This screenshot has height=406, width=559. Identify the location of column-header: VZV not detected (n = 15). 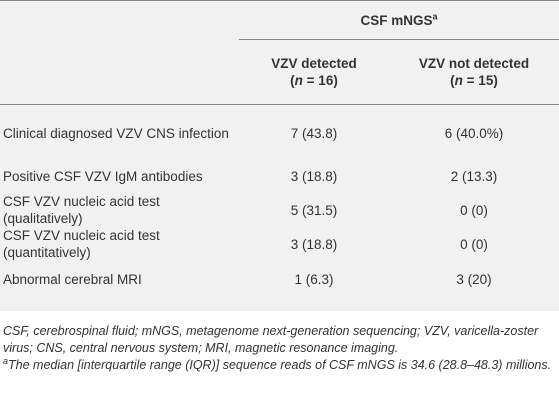
(474, 72).